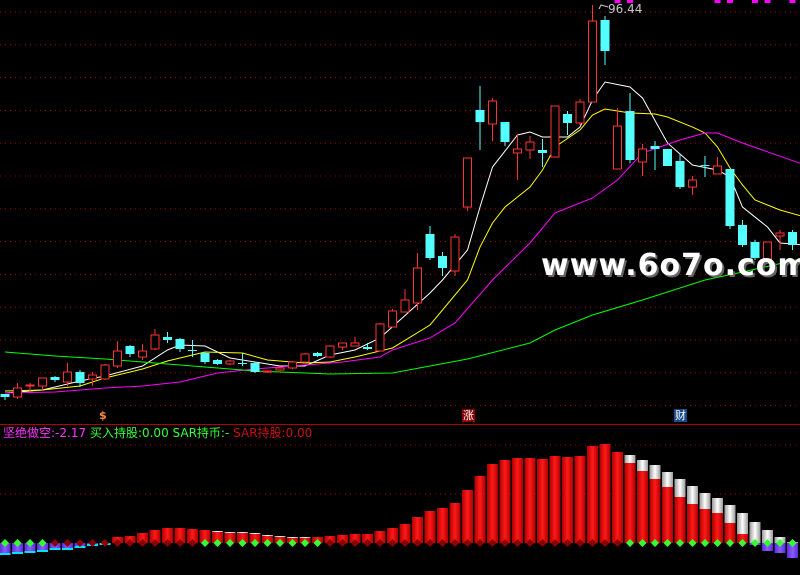 Image resolution: width=800 pixels, height=575 pixels. I want to click on signal-cai: 财, so click(680, 415).